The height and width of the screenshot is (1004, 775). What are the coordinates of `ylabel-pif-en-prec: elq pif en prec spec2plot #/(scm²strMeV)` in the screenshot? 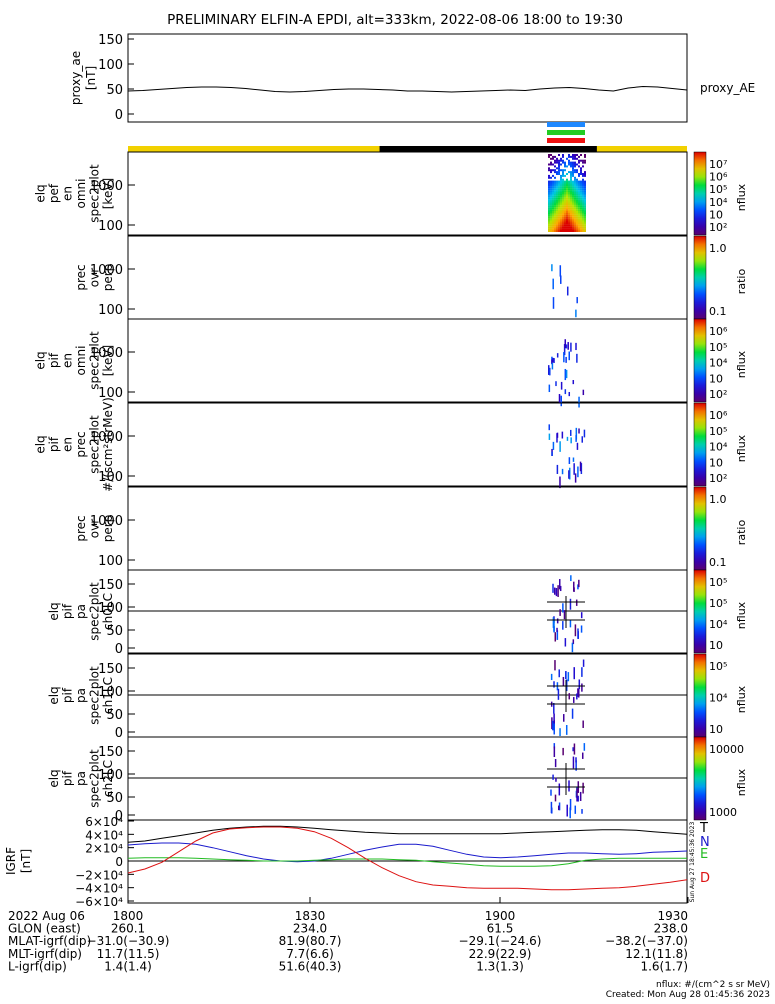 It's located at (75, 444).